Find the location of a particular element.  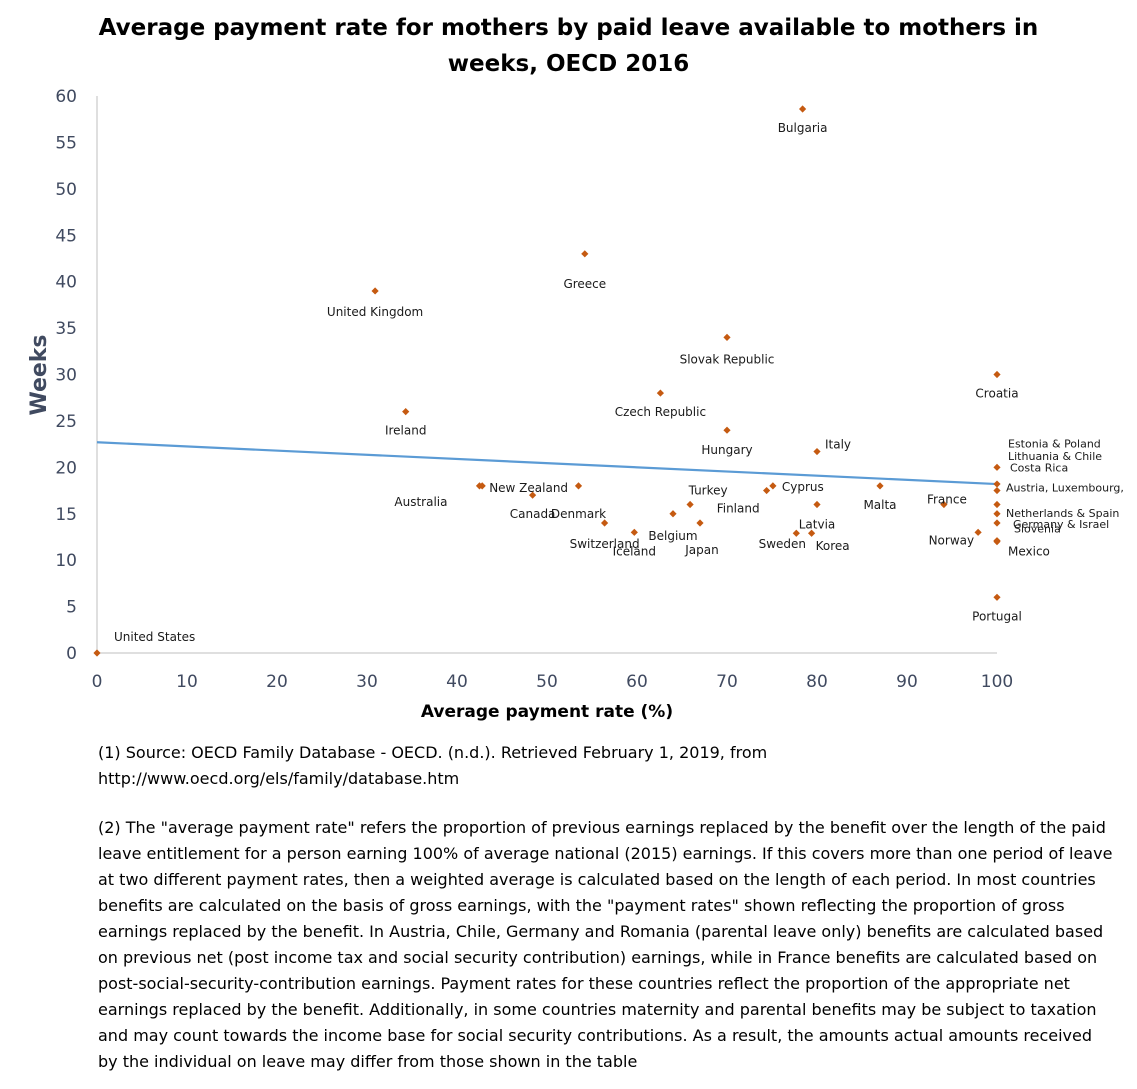

y-tick-label: 20 is located at coordinates (66, 468).